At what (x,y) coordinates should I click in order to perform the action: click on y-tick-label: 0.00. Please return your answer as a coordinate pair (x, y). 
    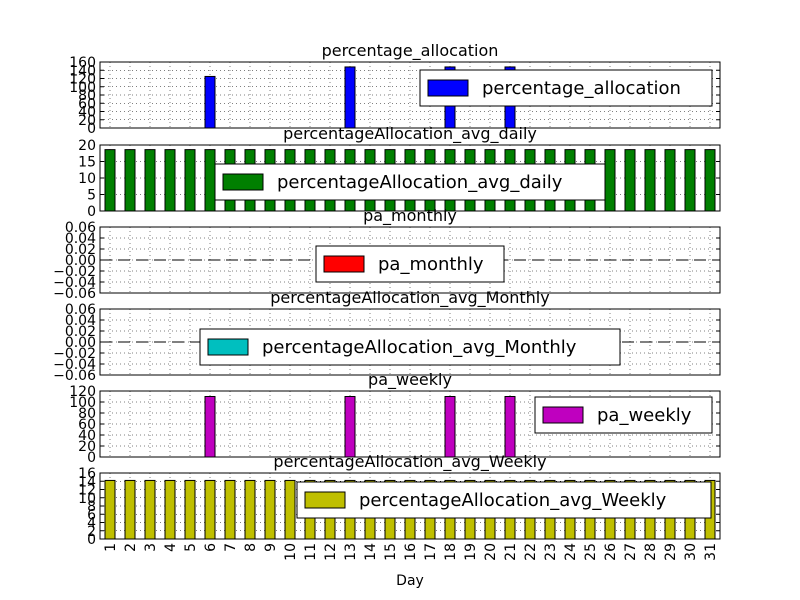
    Looking at the image, I should click on (80, 261).